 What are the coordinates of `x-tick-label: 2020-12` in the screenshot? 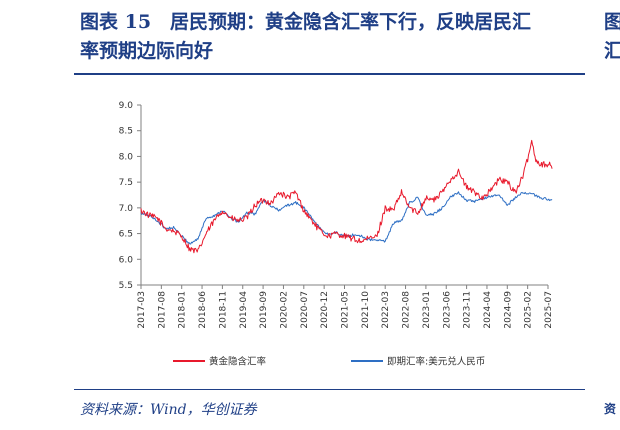 It's located at (325, 310).